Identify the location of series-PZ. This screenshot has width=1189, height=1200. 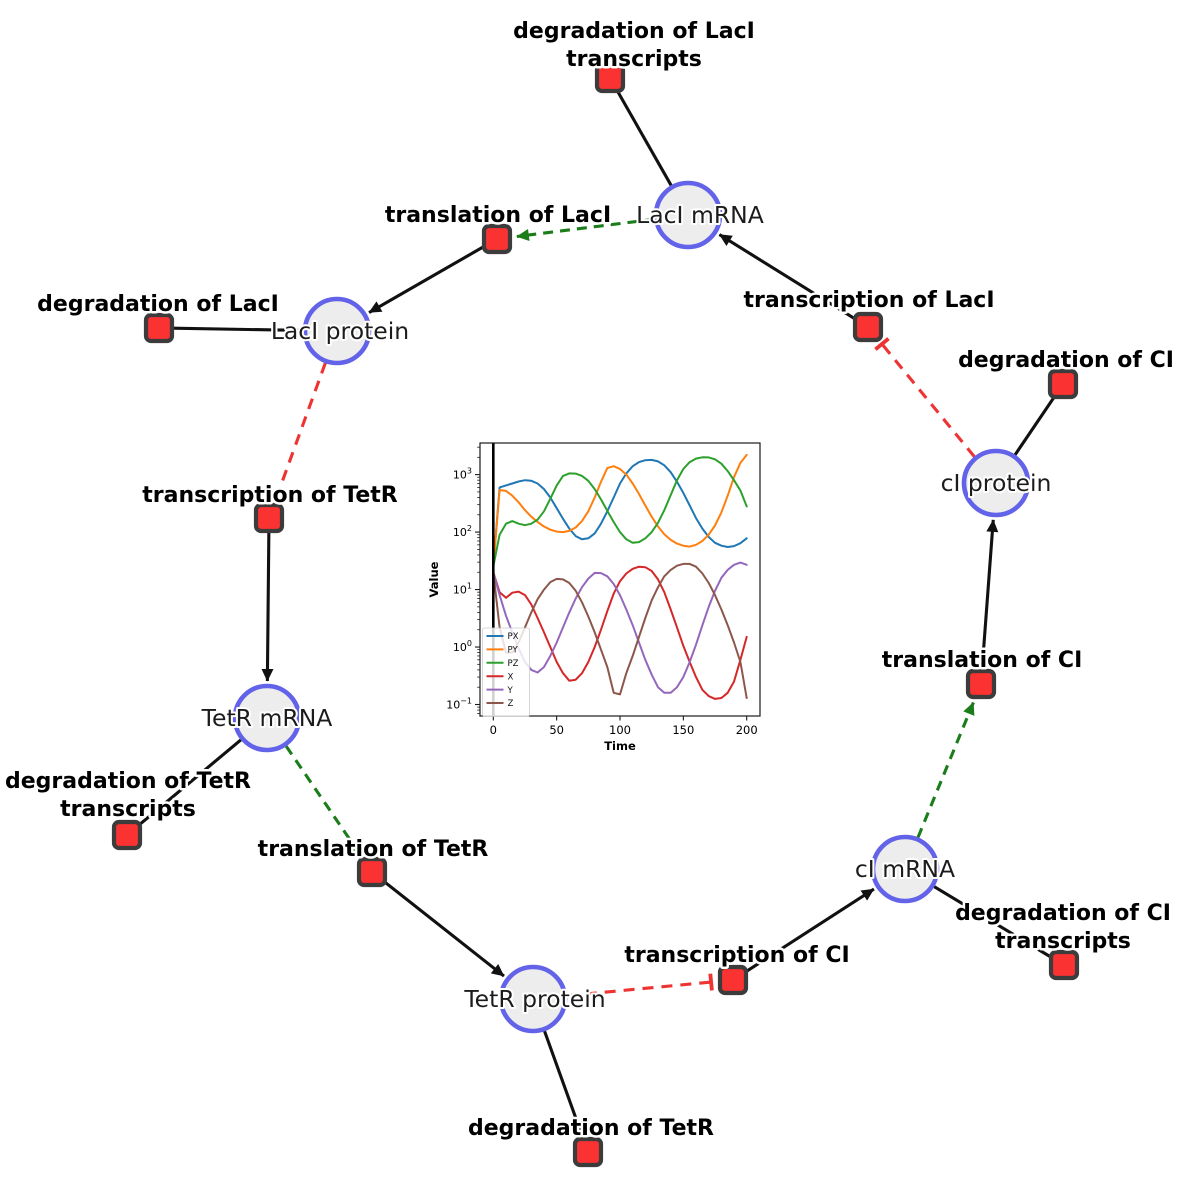
(620, 512).